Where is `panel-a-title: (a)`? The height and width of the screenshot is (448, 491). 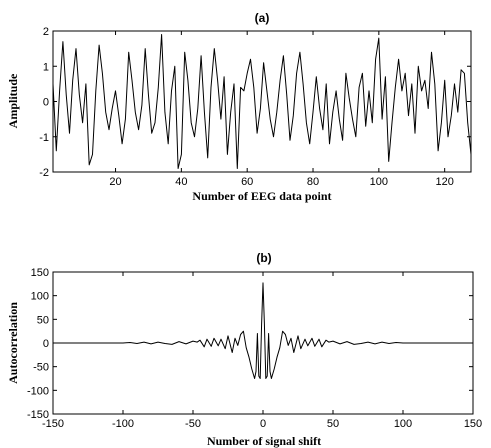
panel-a-title: (a) is located at coordinates (262, 18).